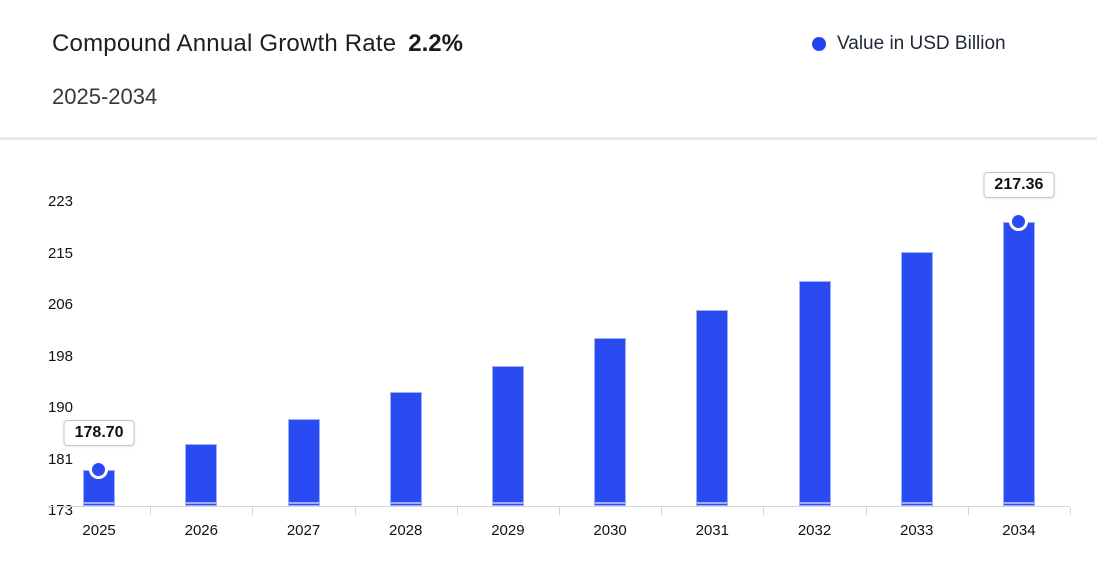 The height and width of the screenshot is (587, 1097). Describe the element at coordinates (435, 43) in the screenshot. I see `cagr-value: 2.2%` at that location.